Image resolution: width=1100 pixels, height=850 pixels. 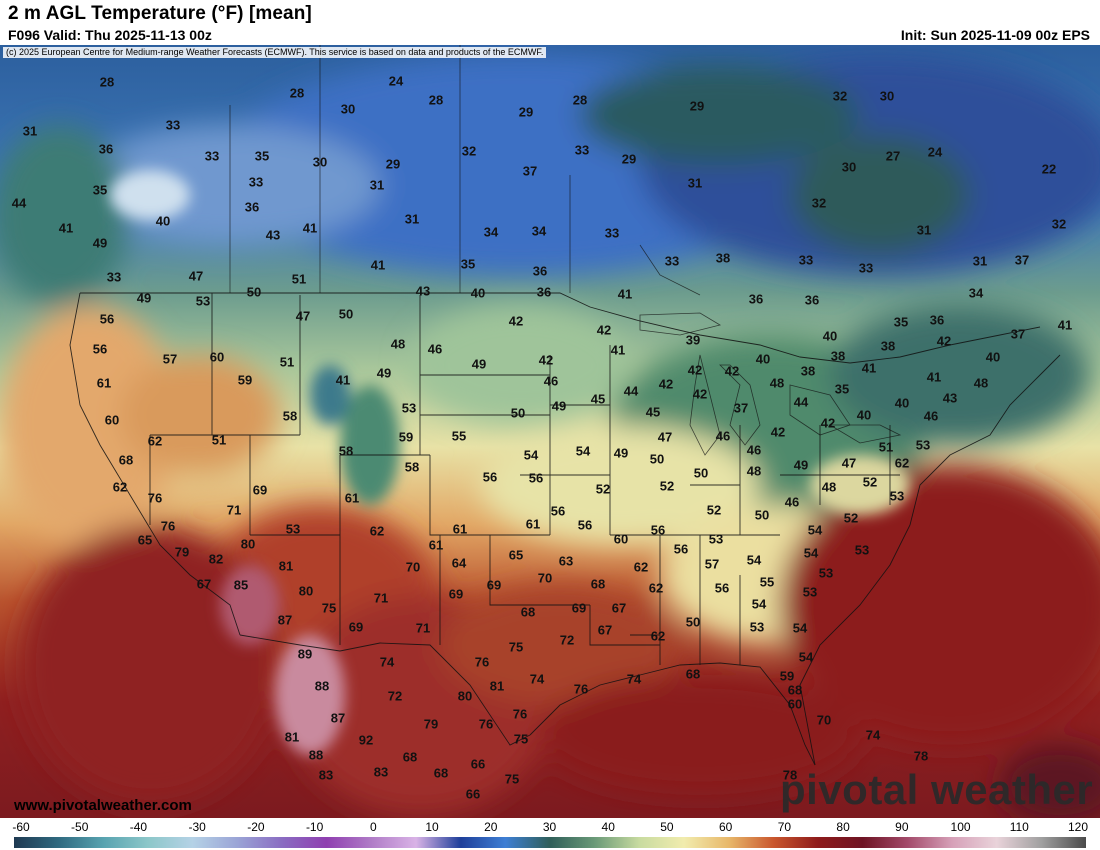 What do you see at coordinates (725, 827) in the screenshot?
I see `color-scale-tick: 60` at bounding box center [725, 827].